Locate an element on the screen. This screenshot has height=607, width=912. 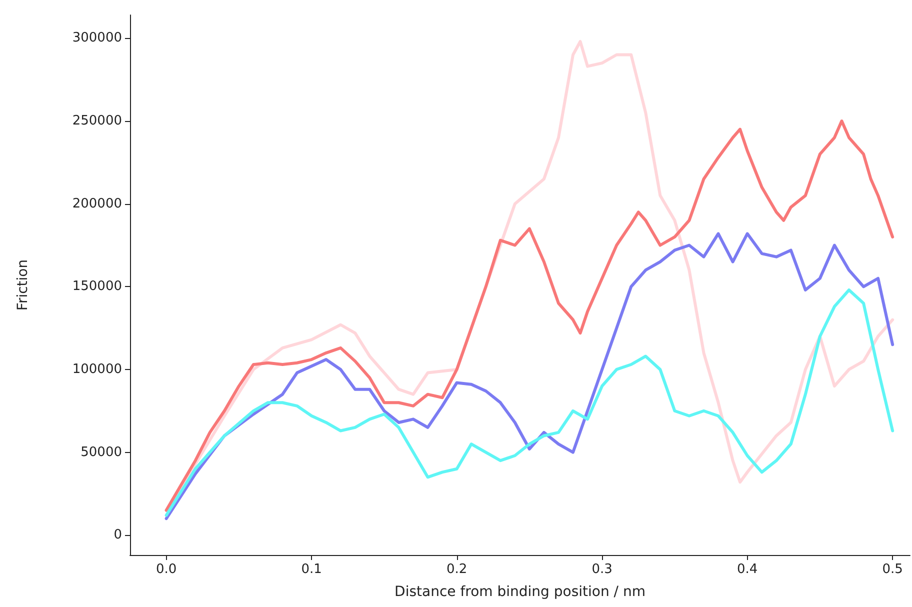
x-tick-label: 0.4 is located at coordinates (747, 569).